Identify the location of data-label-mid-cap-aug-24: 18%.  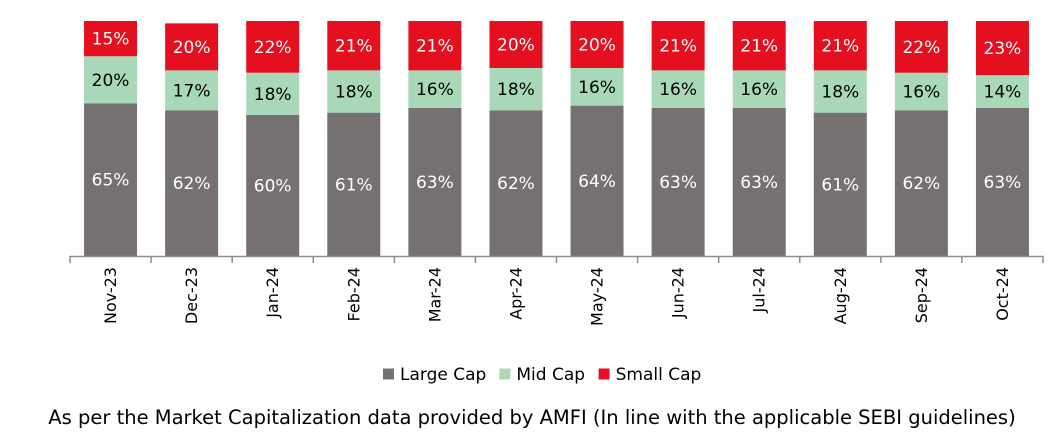
(840, 93).